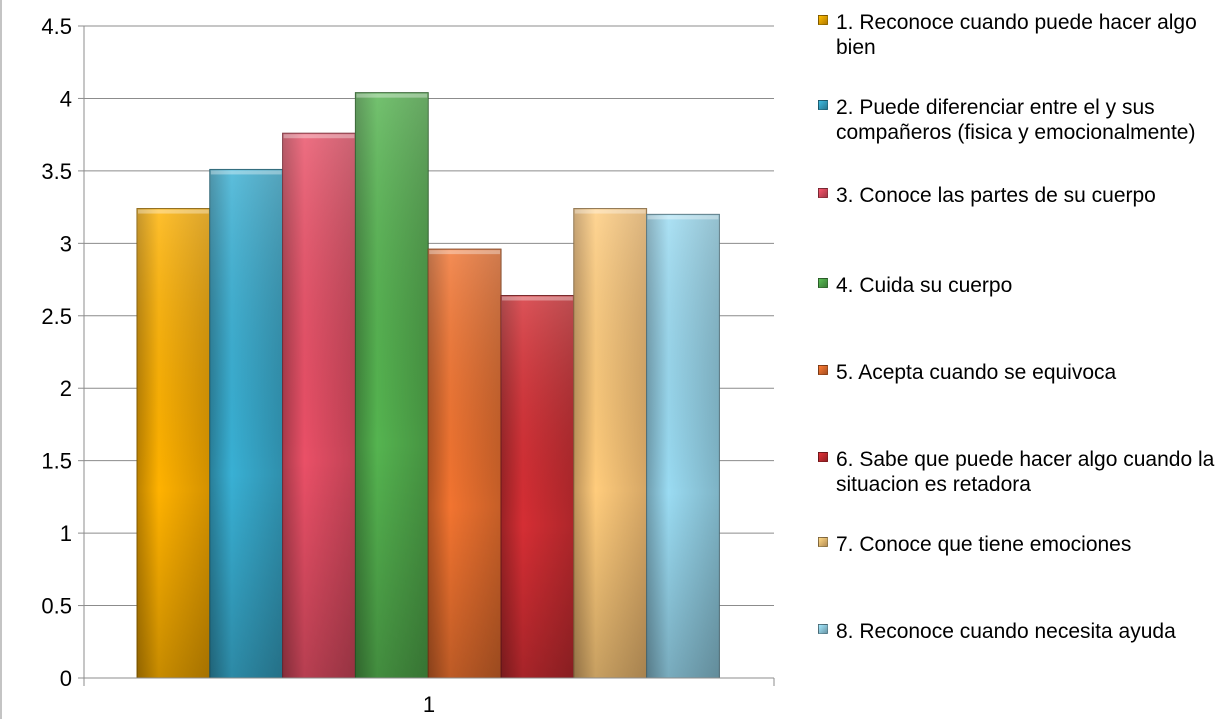 The width and height of the screenshot is (1218, 719). Describe the element at coordinates (66, 243) in the screenshot. I see `y-tick-label: 3` at that location.